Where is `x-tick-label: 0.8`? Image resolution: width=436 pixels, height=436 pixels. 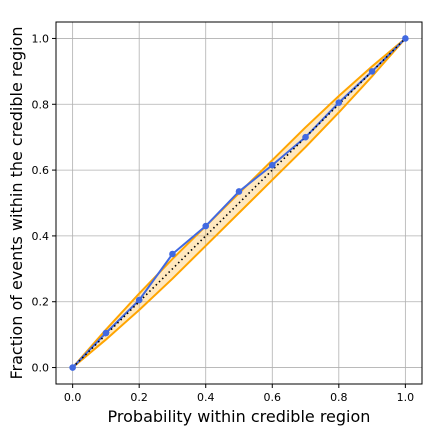
x-tick-label: 0.8 is located at coordinates (339, 397).